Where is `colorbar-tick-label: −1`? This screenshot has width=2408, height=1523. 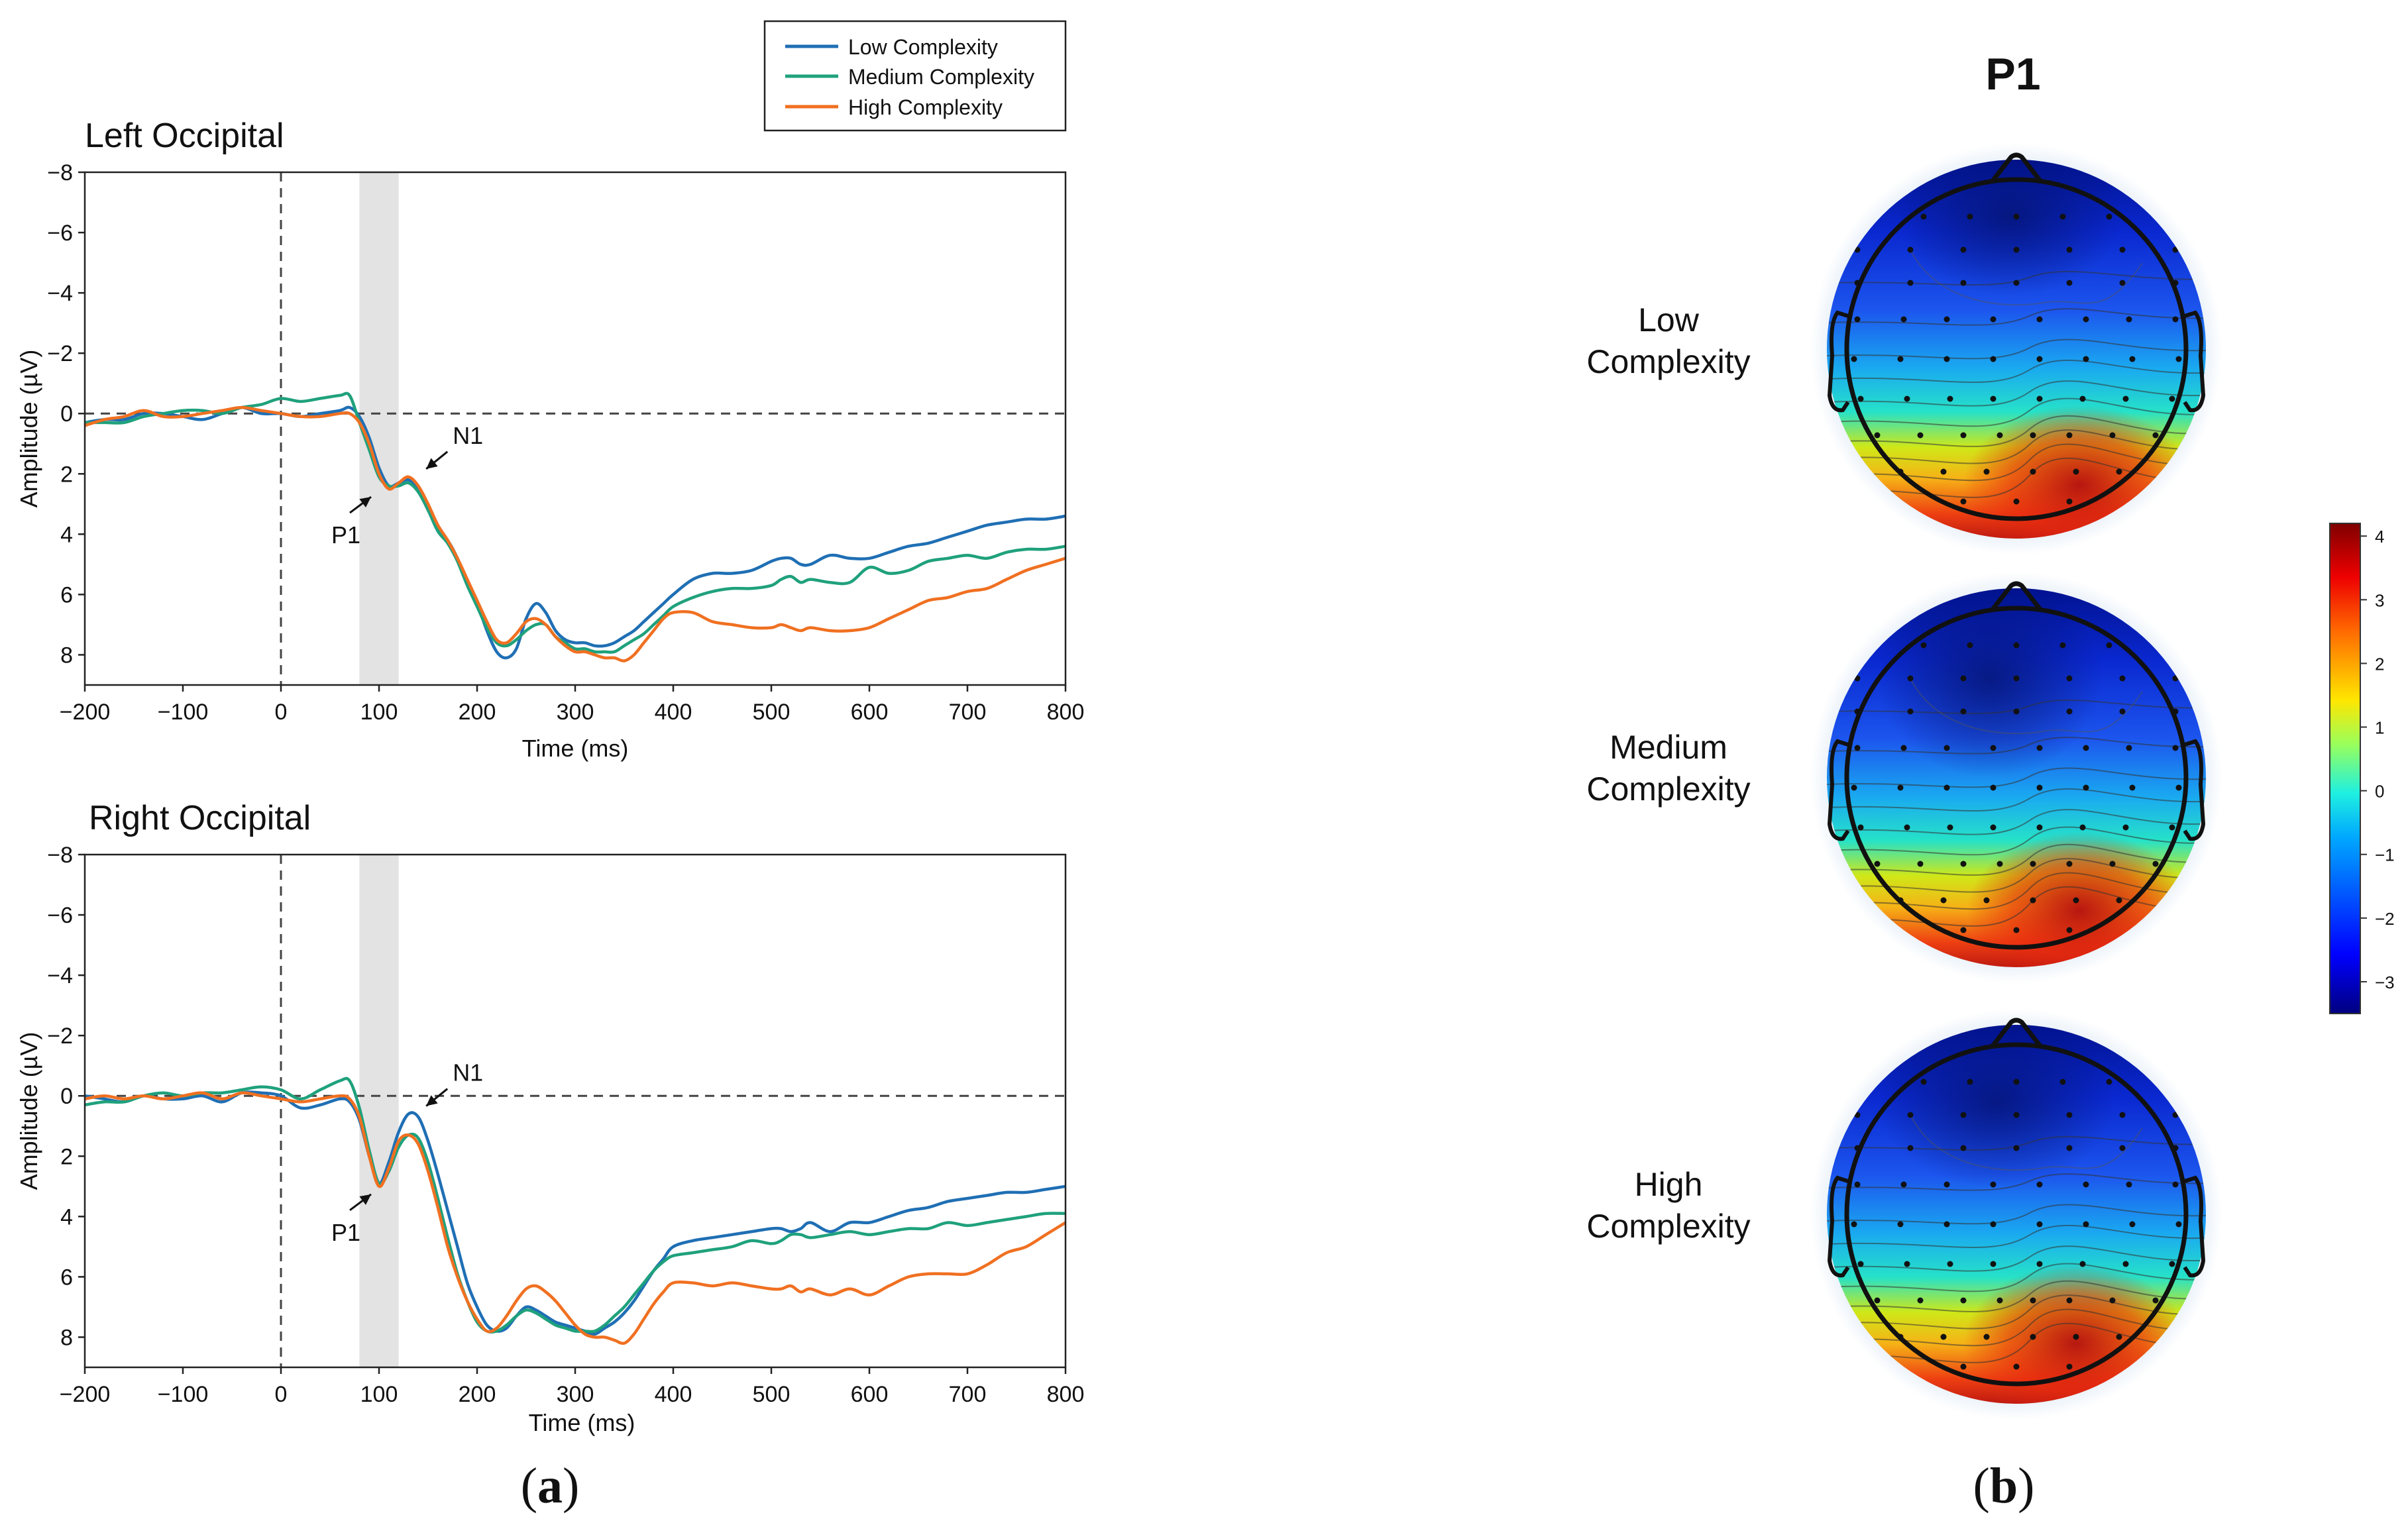
colorbar-tick-label: −1 is located at coordinates (2385, 855).